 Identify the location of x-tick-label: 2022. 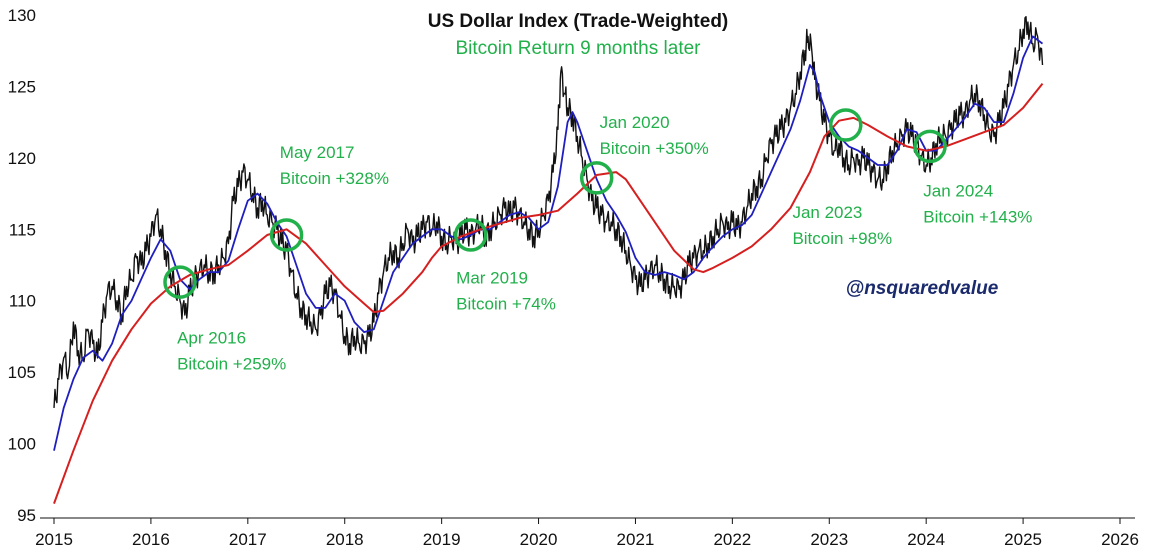
(732, 539).